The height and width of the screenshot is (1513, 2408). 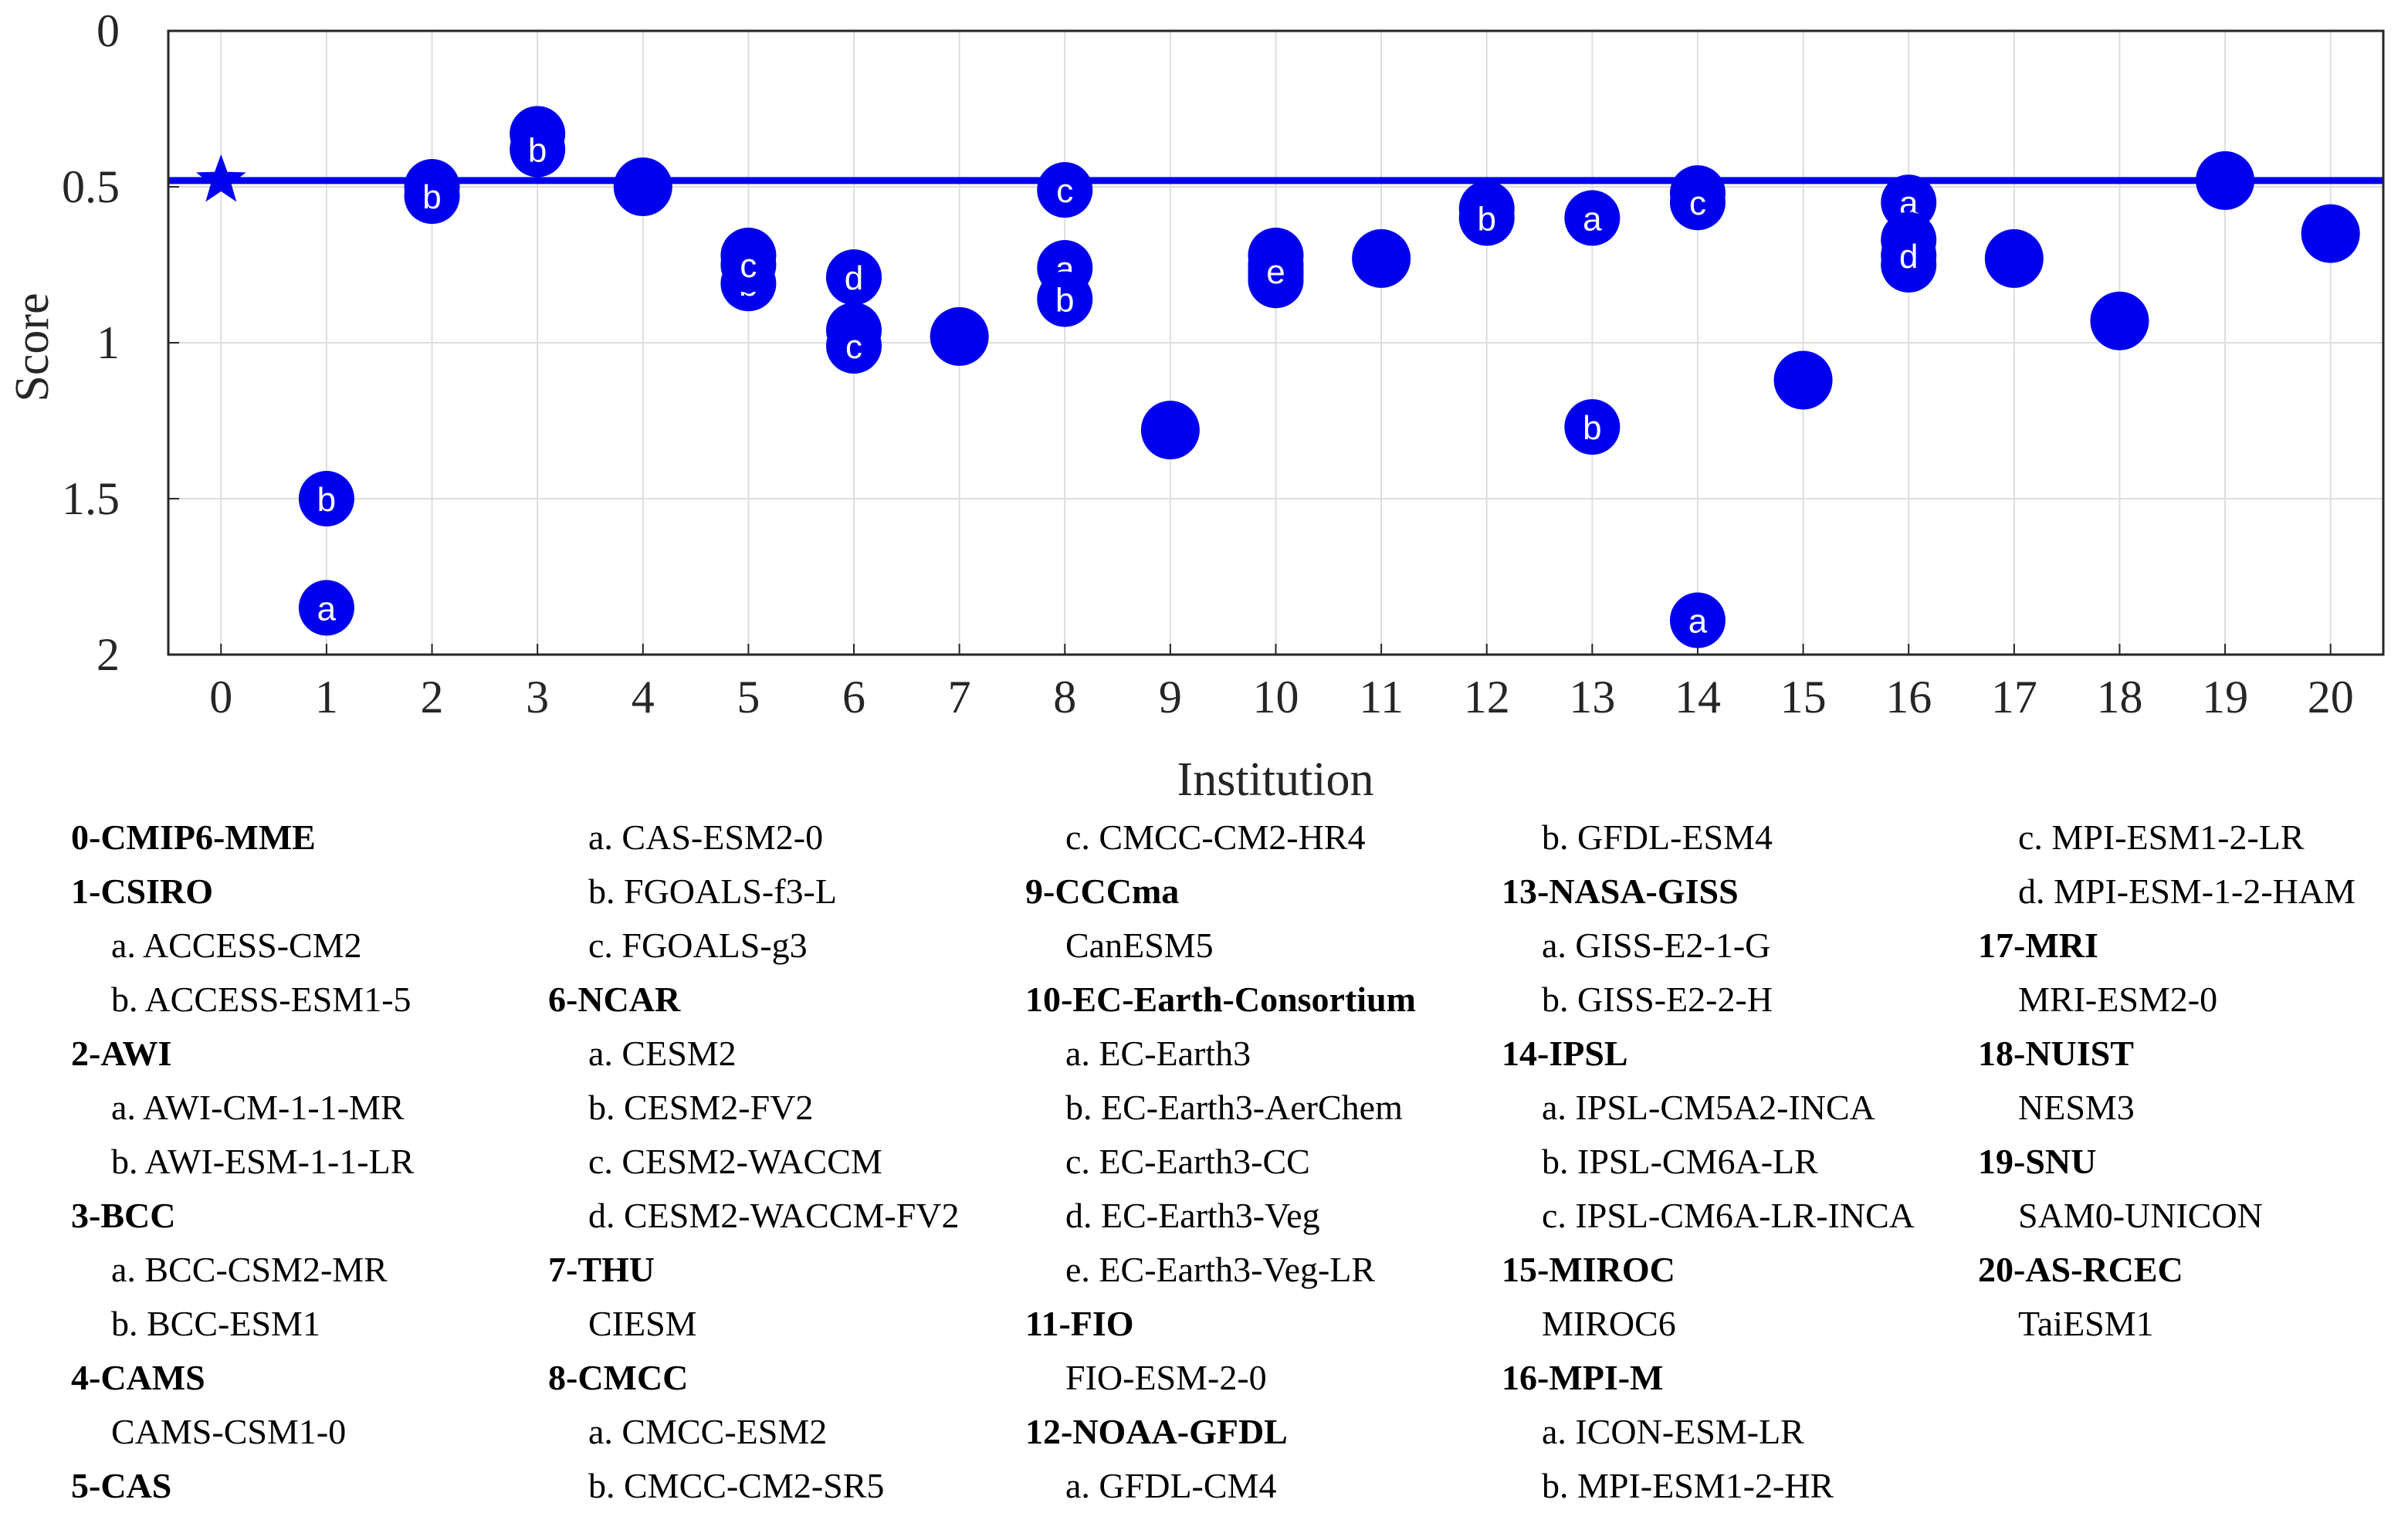 What do you see at coordinates (1592, 697) in the screenshot?
I see `x-tick-label: 13` at bounding box center [1592, 697].